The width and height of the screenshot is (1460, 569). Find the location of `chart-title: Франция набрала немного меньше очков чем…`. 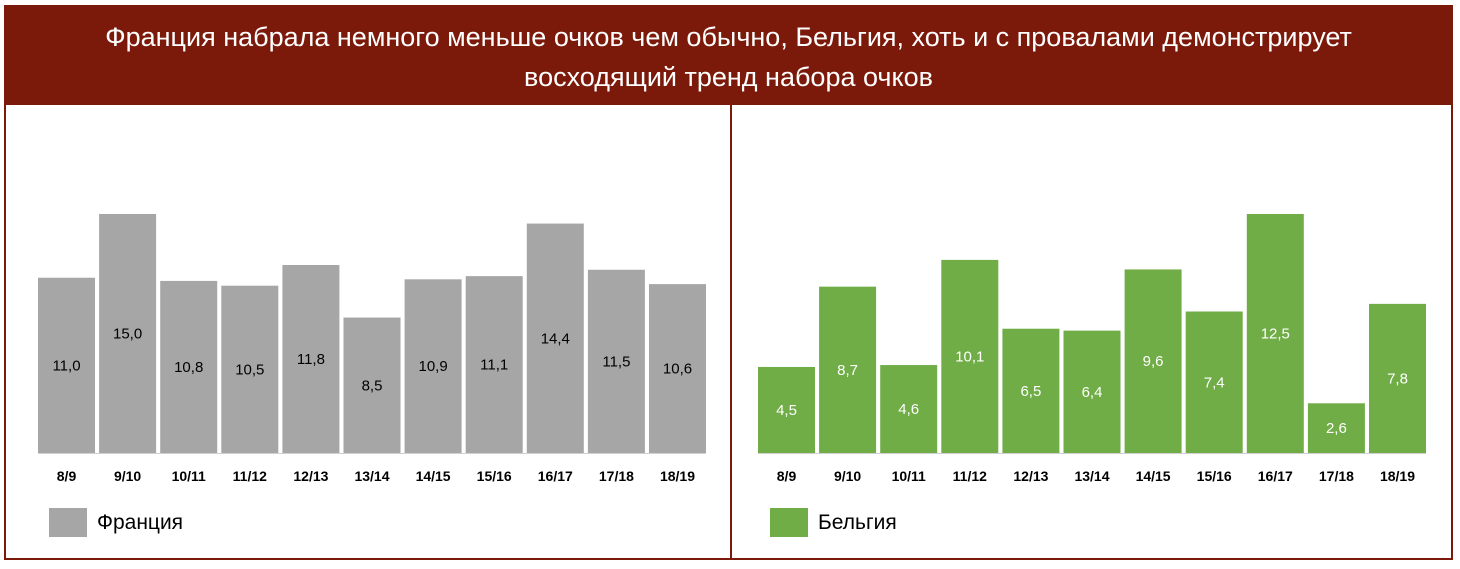

chart-title: Франция набрала немного меньше очков чем… is located at coordinates (728, 57).